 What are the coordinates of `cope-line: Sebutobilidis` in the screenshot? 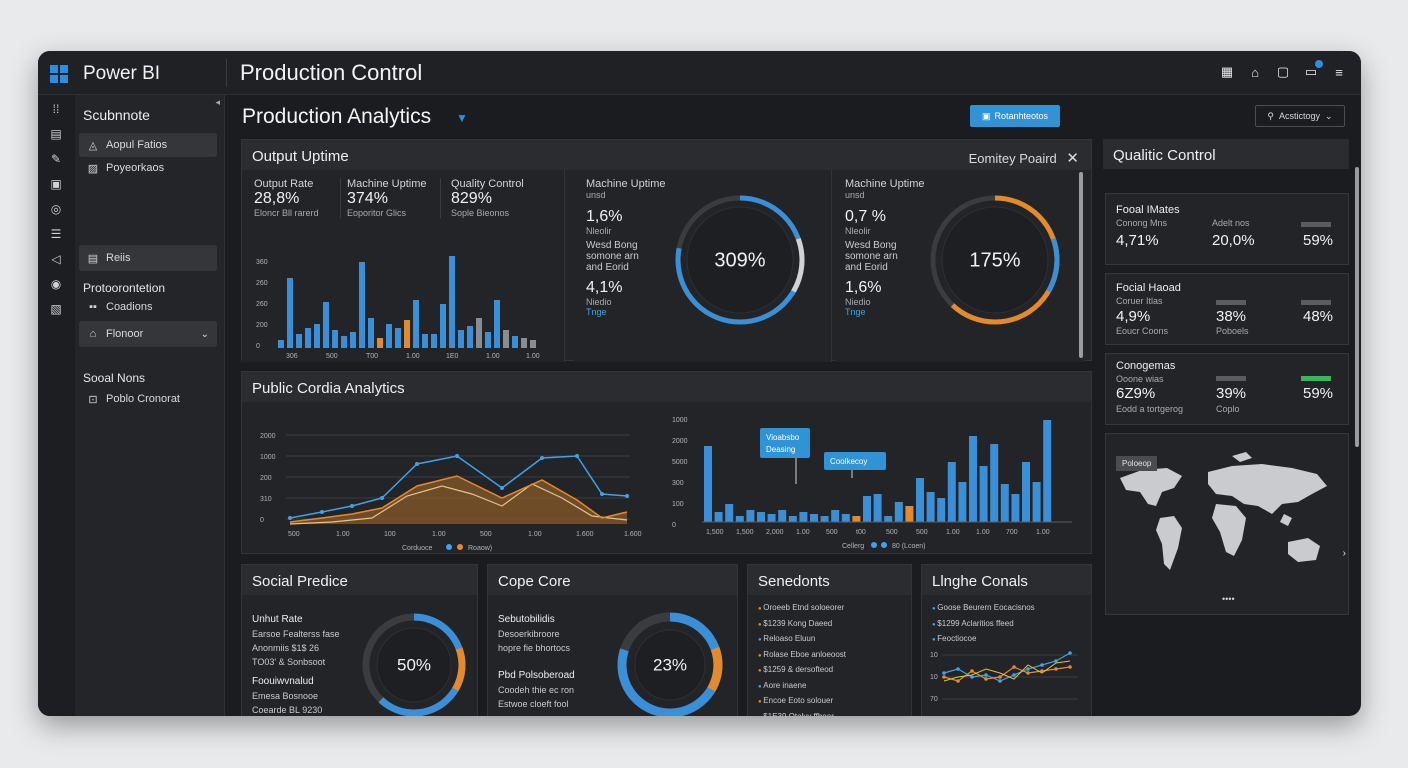 It's located at (526, 619).